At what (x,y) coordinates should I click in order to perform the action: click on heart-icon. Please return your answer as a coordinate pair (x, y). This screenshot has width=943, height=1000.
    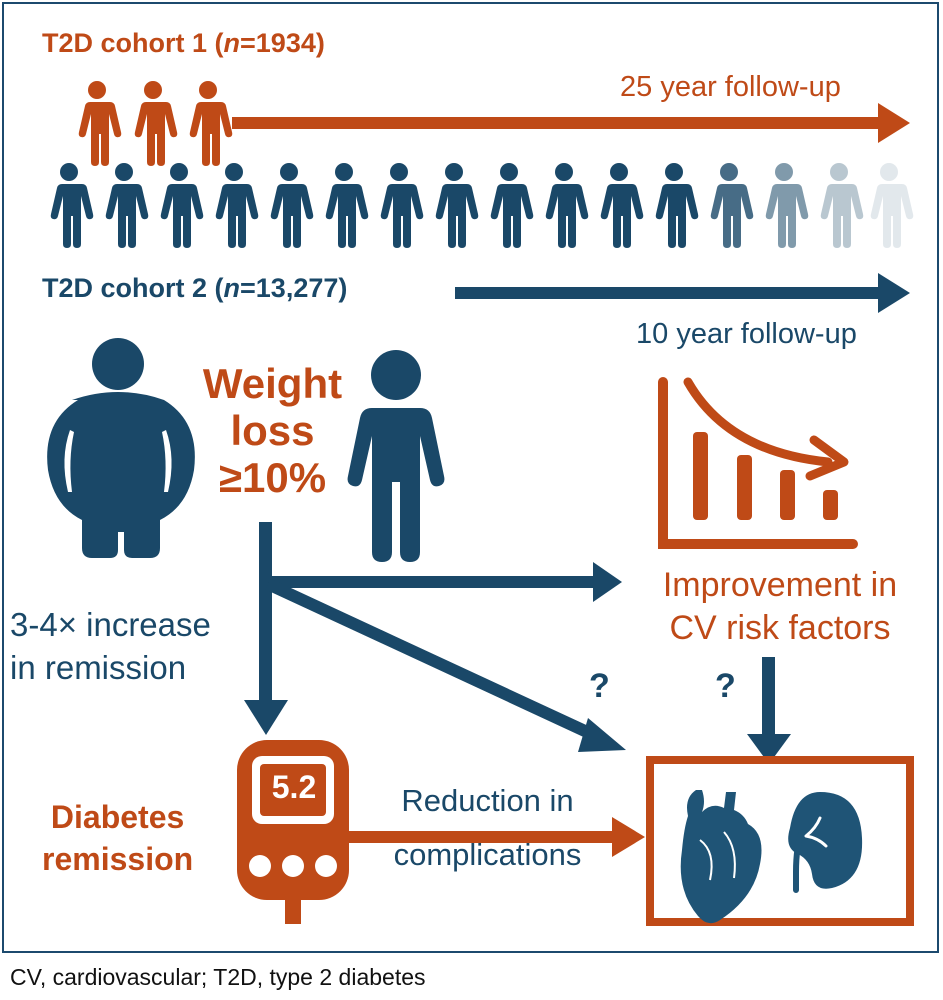
    Looking at the image, I should click on (721, 857).